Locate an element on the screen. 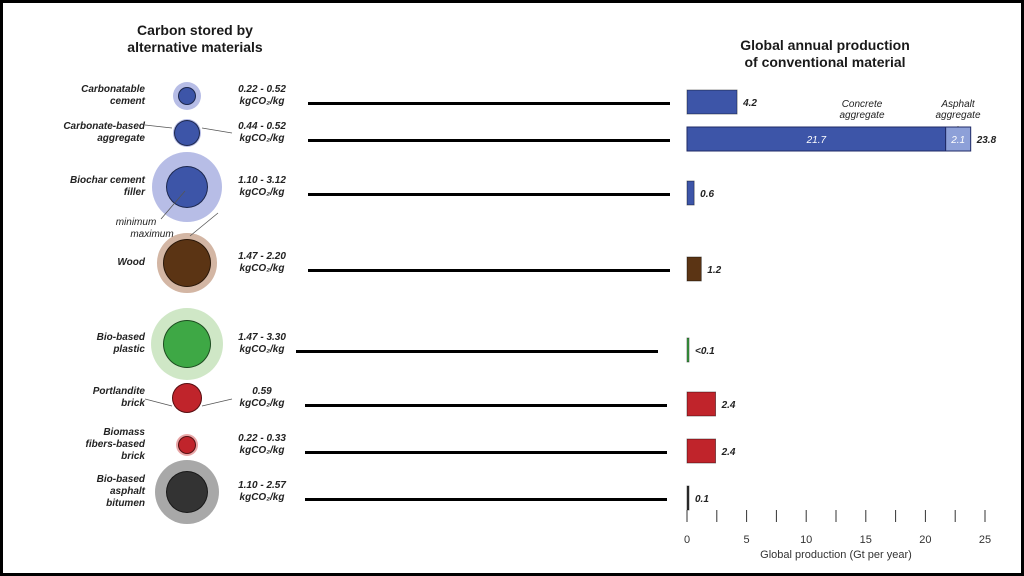 This screenshot has height=576, width=1024. min-legend-label: minimum is located at coordinates (136, 222).